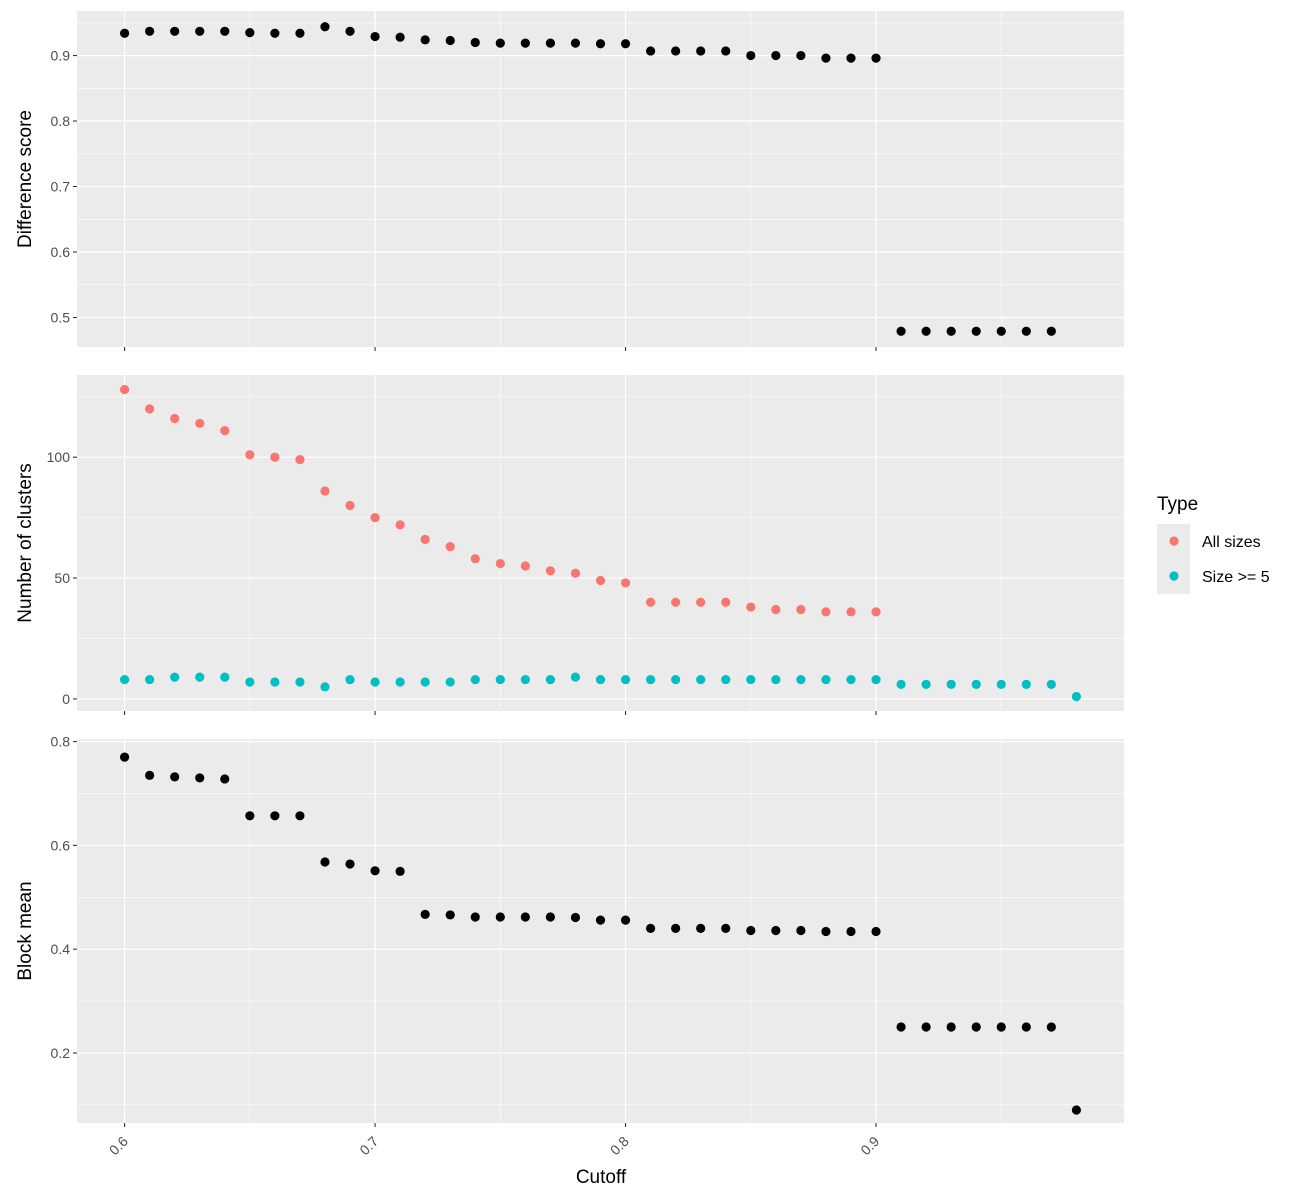 The height and width of the screenshot is (1200, 1300). What do you see at coordinates (1236, 577) in the screenshot?
I see `legend-label-size-5: Size >= 5` at bounding box center [1236, 577].